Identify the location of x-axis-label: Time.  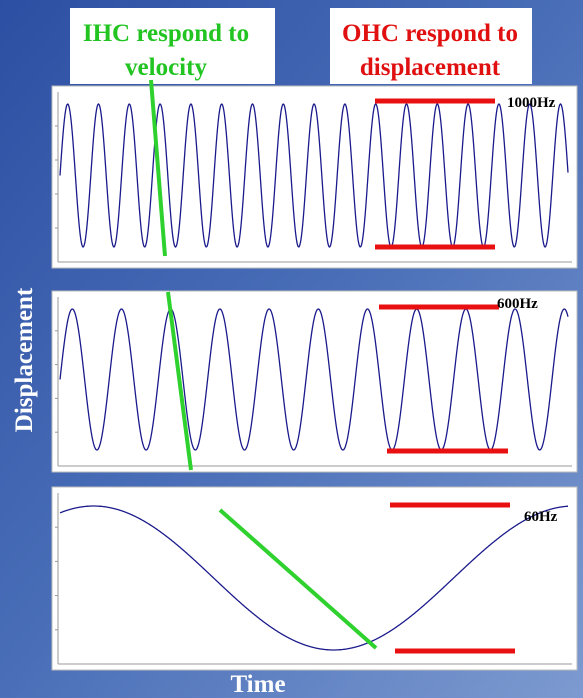
(257, 684).